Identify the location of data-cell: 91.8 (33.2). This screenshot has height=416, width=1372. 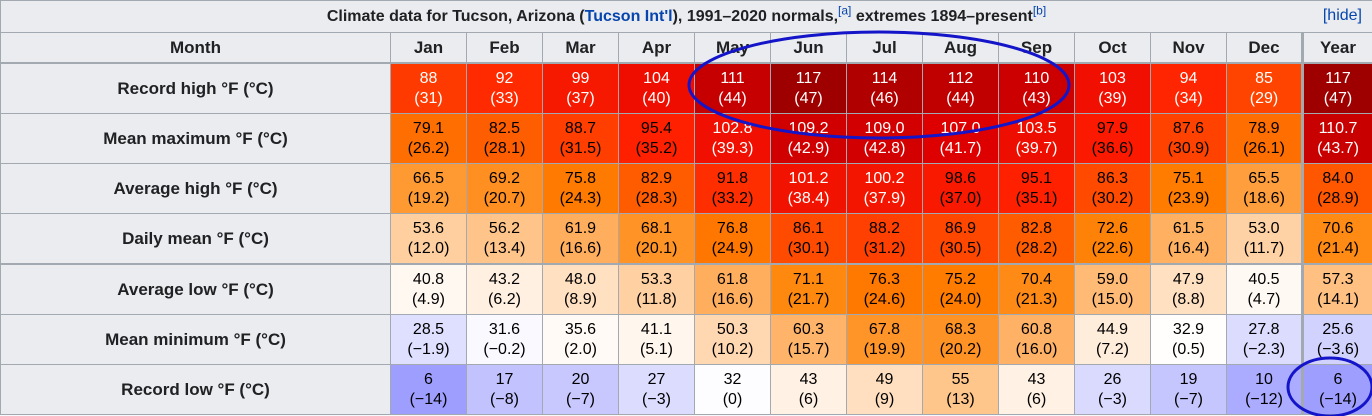
(732, 188).